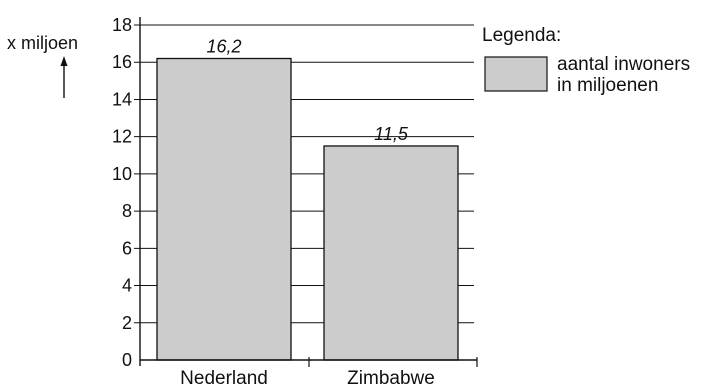 This screenshot has width=726, height=386. What do you see at coordinates (122, 62) in the screenshot?
I see `y-tick-label: 16` at bounding box center [122, 62].